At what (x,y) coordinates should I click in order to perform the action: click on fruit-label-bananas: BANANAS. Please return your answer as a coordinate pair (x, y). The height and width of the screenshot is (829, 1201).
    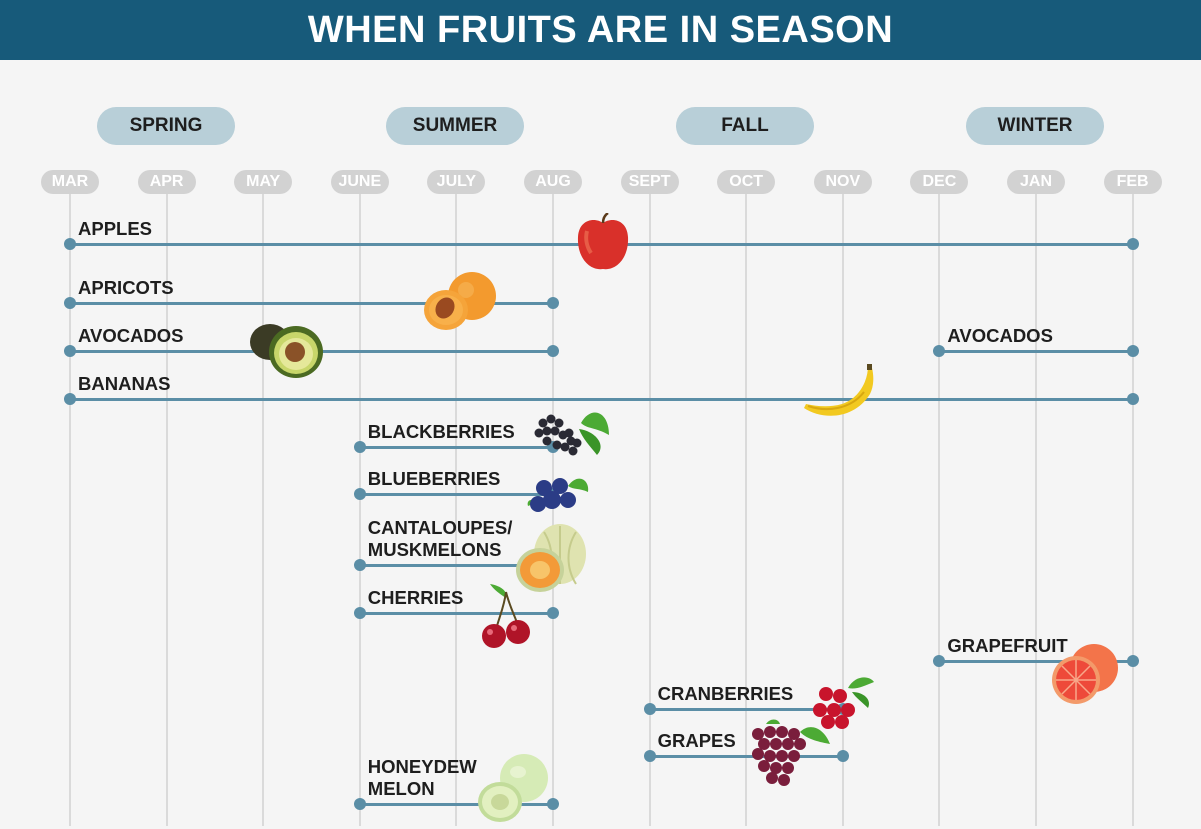
    Looking at the image, I should click on (124, 383).